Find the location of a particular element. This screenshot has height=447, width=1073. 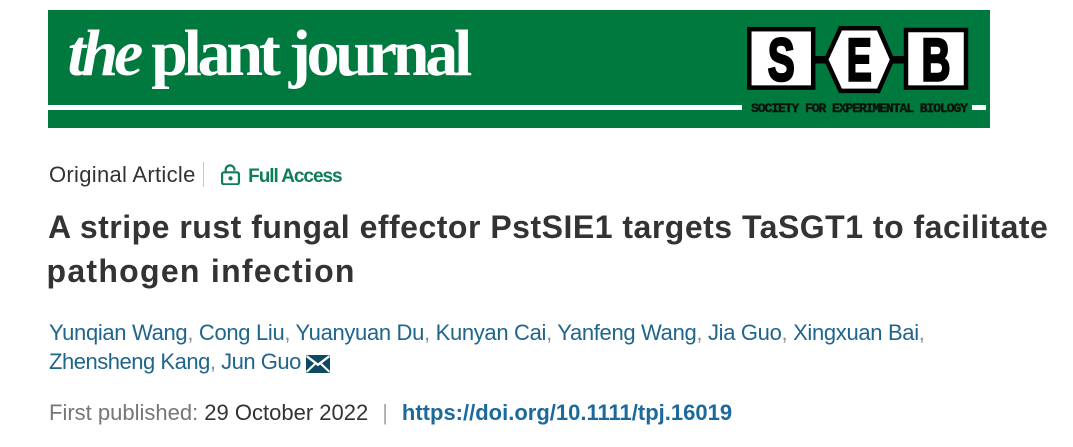

svg-text: S is located at coordinates (781, 60).